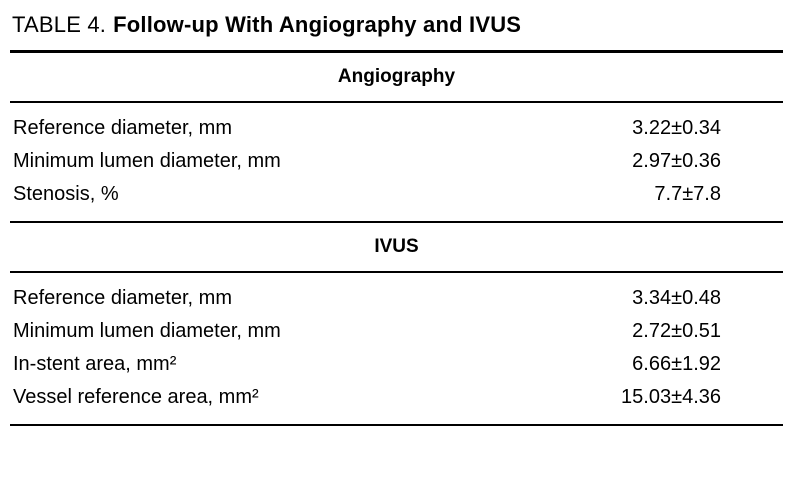  I want to click on section-header-angiography: Angiography, so click(396, 76).